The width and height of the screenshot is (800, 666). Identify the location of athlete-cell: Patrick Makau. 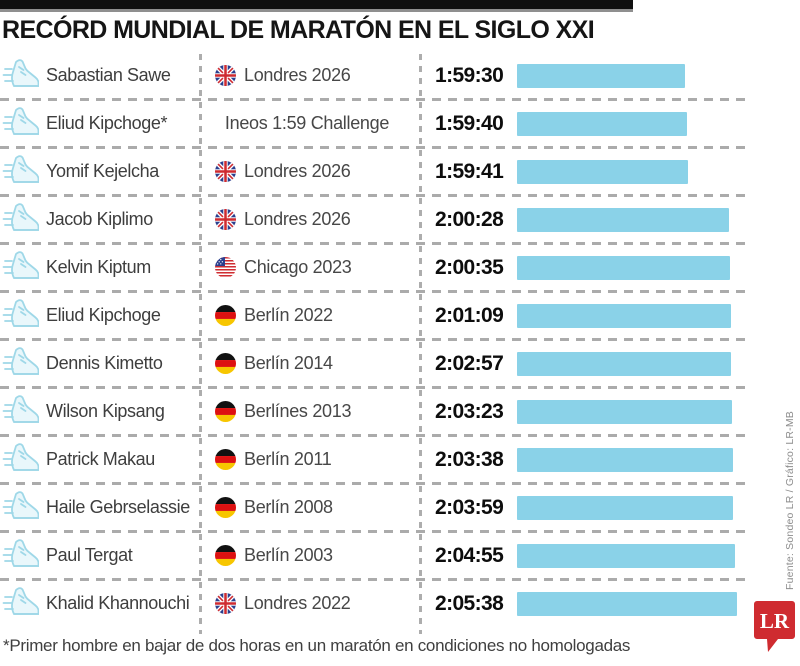
(100, 459).